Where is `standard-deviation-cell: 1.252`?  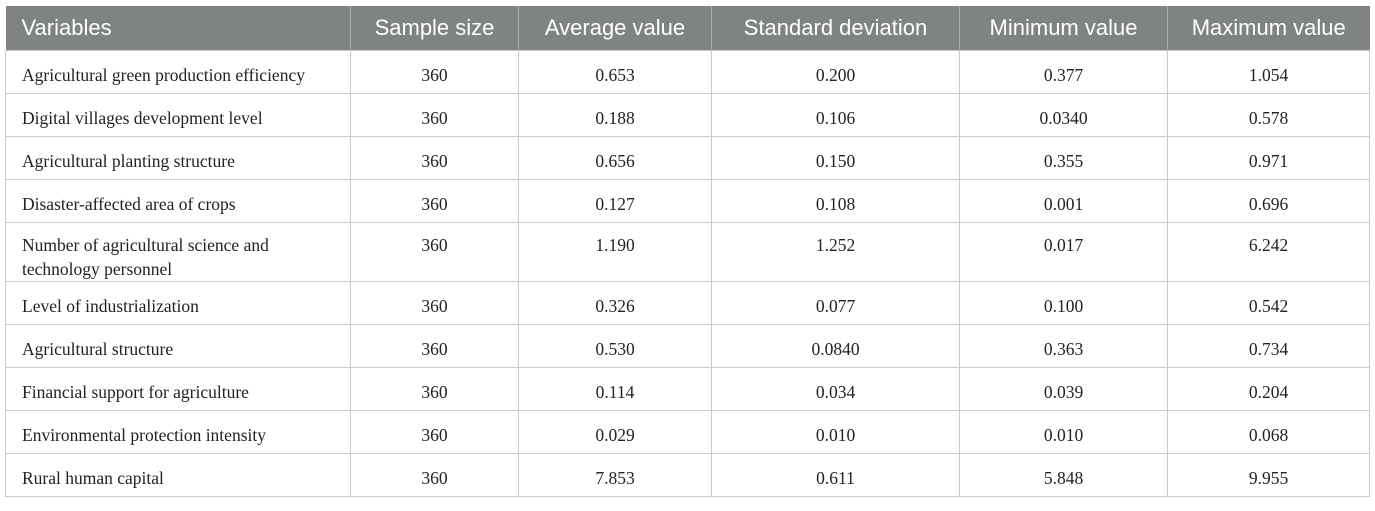
standard-deviation-cell: 1.252 is located at coordinates (835, 252).